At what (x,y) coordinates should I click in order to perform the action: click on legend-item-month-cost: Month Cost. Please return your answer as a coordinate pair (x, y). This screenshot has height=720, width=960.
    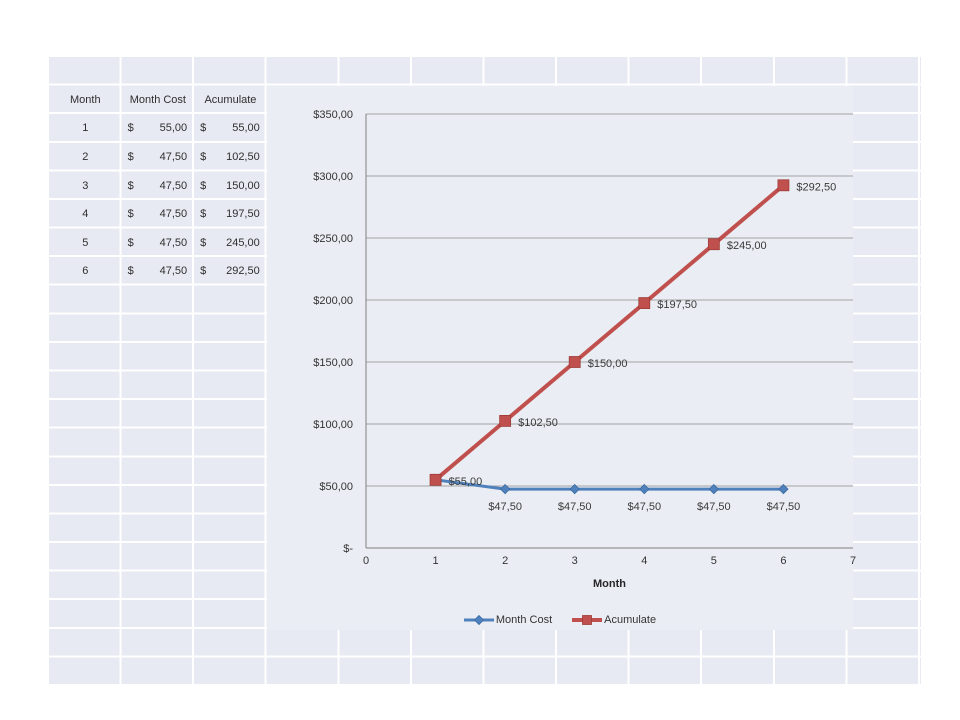
    Looking at the image, I should click on (508, 620).